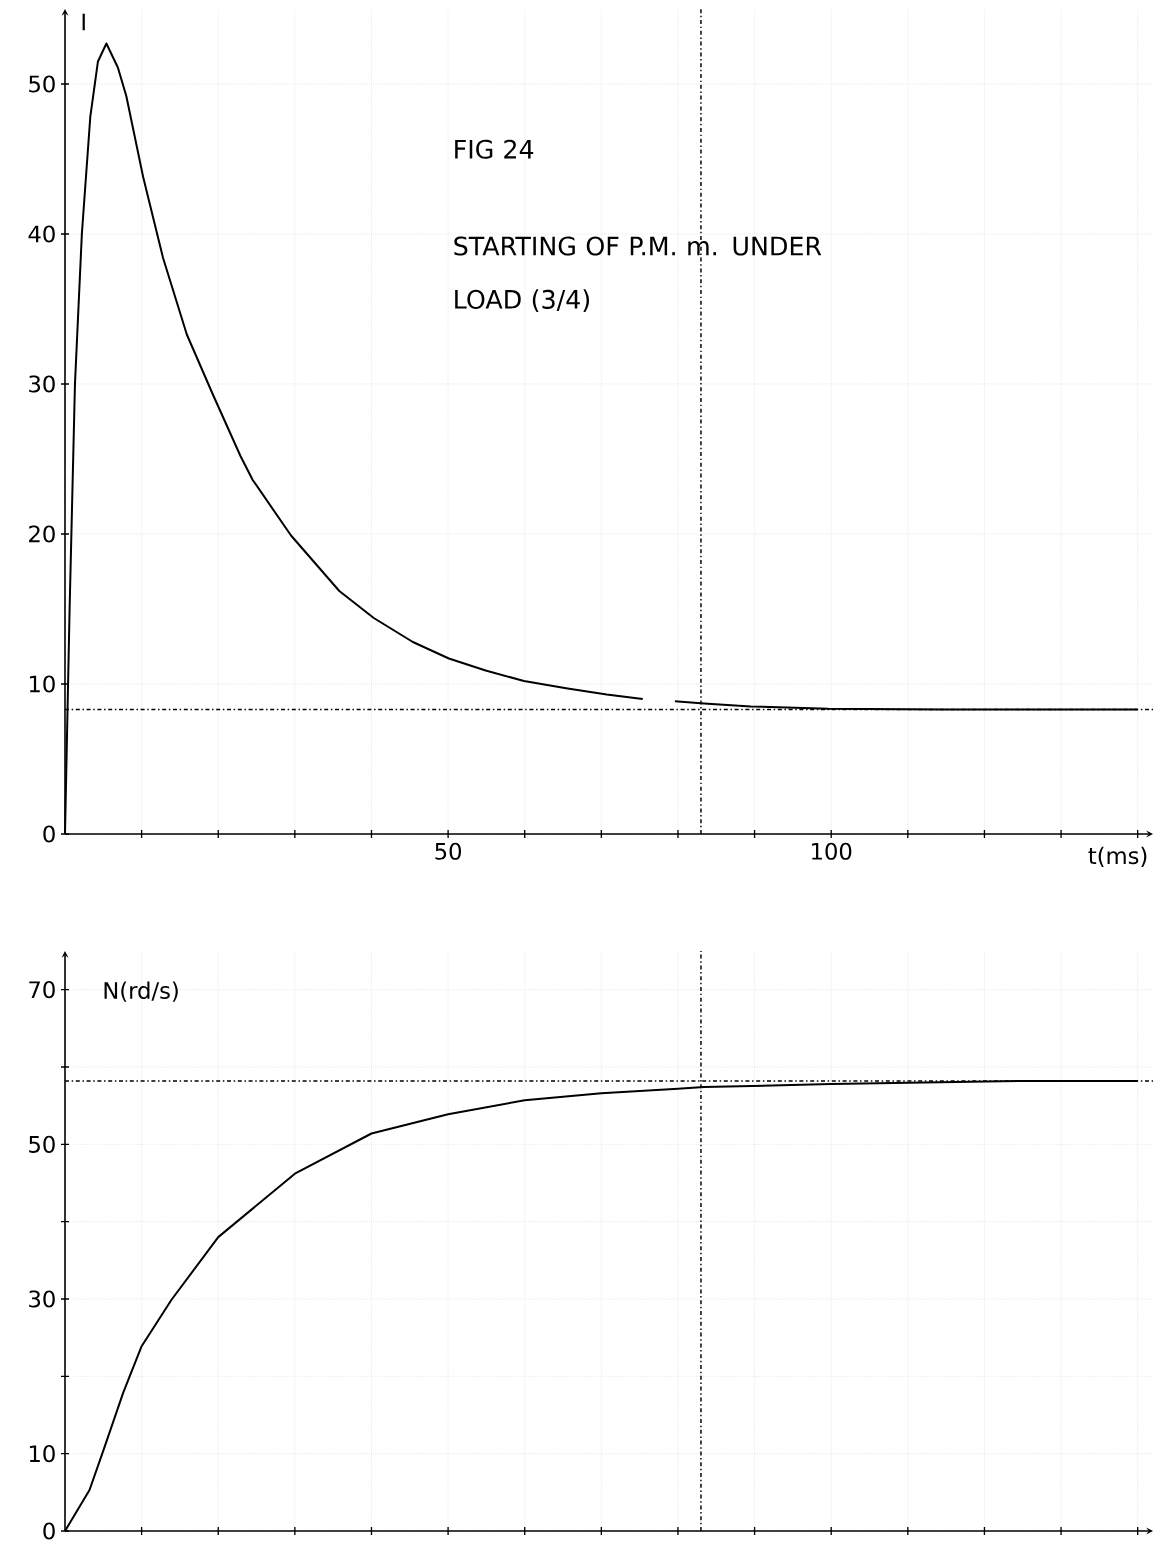 The image size is (1158, 1562). I want to click on x-tick-label: 100, so click(832, 851).